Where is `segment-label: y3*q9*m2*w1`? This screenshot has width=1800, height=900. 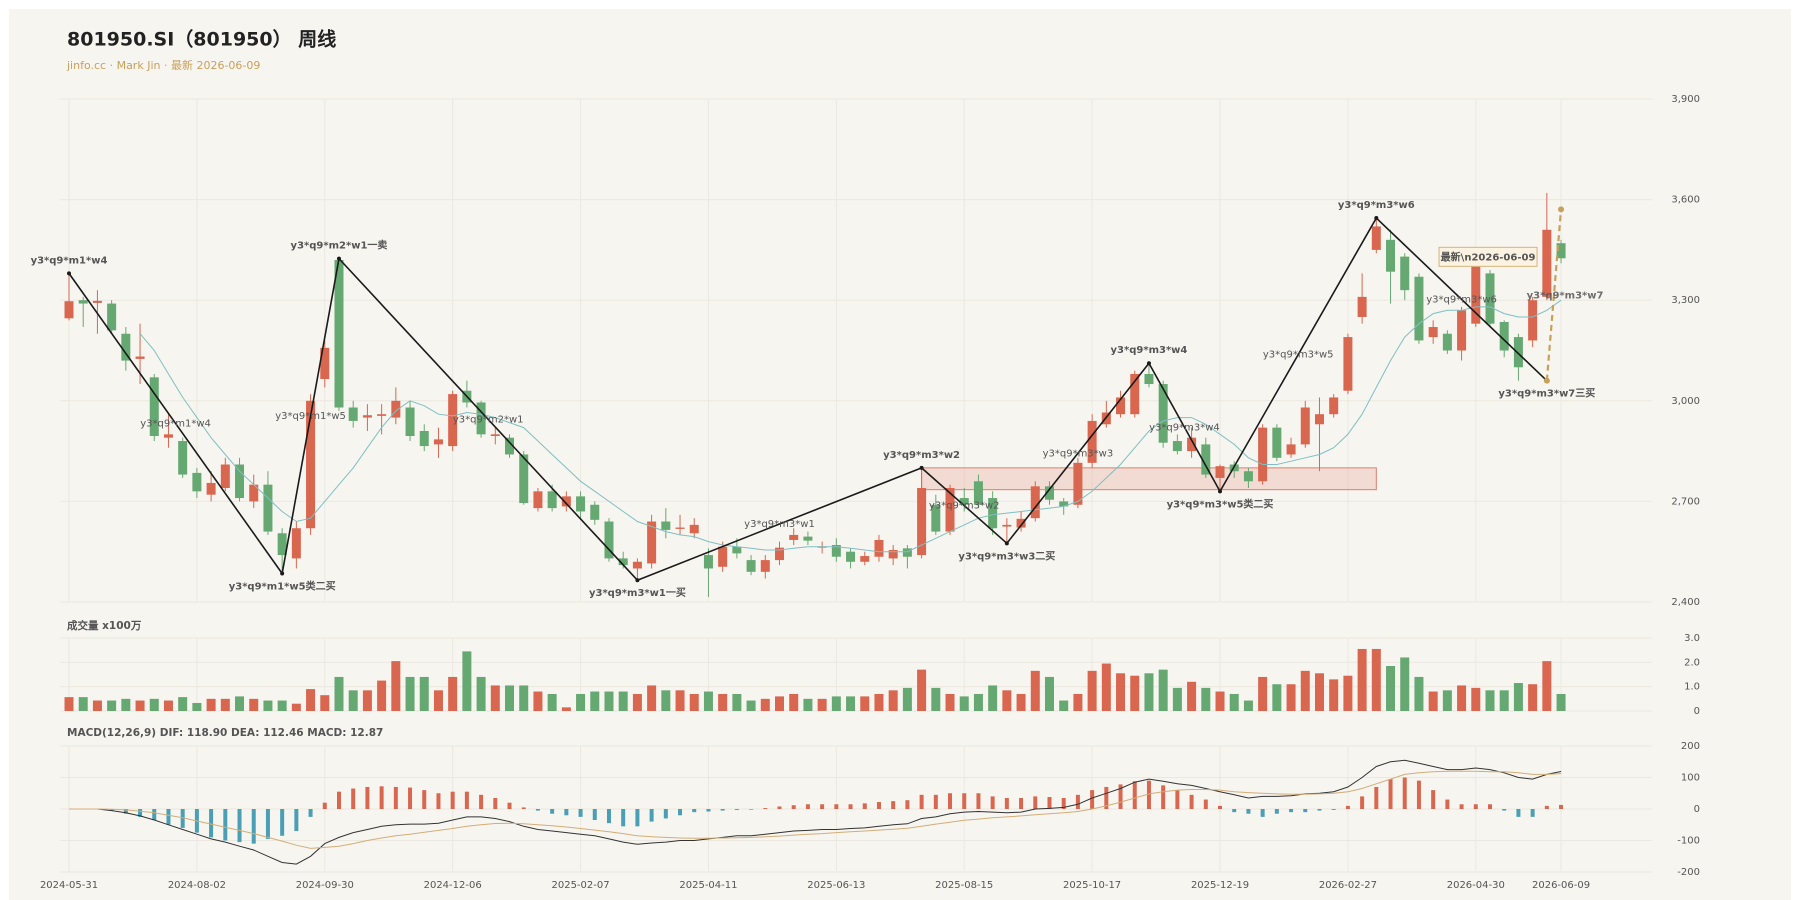 segment-label: y3*q9*m2*w1 is located at coordinates (488, 419).